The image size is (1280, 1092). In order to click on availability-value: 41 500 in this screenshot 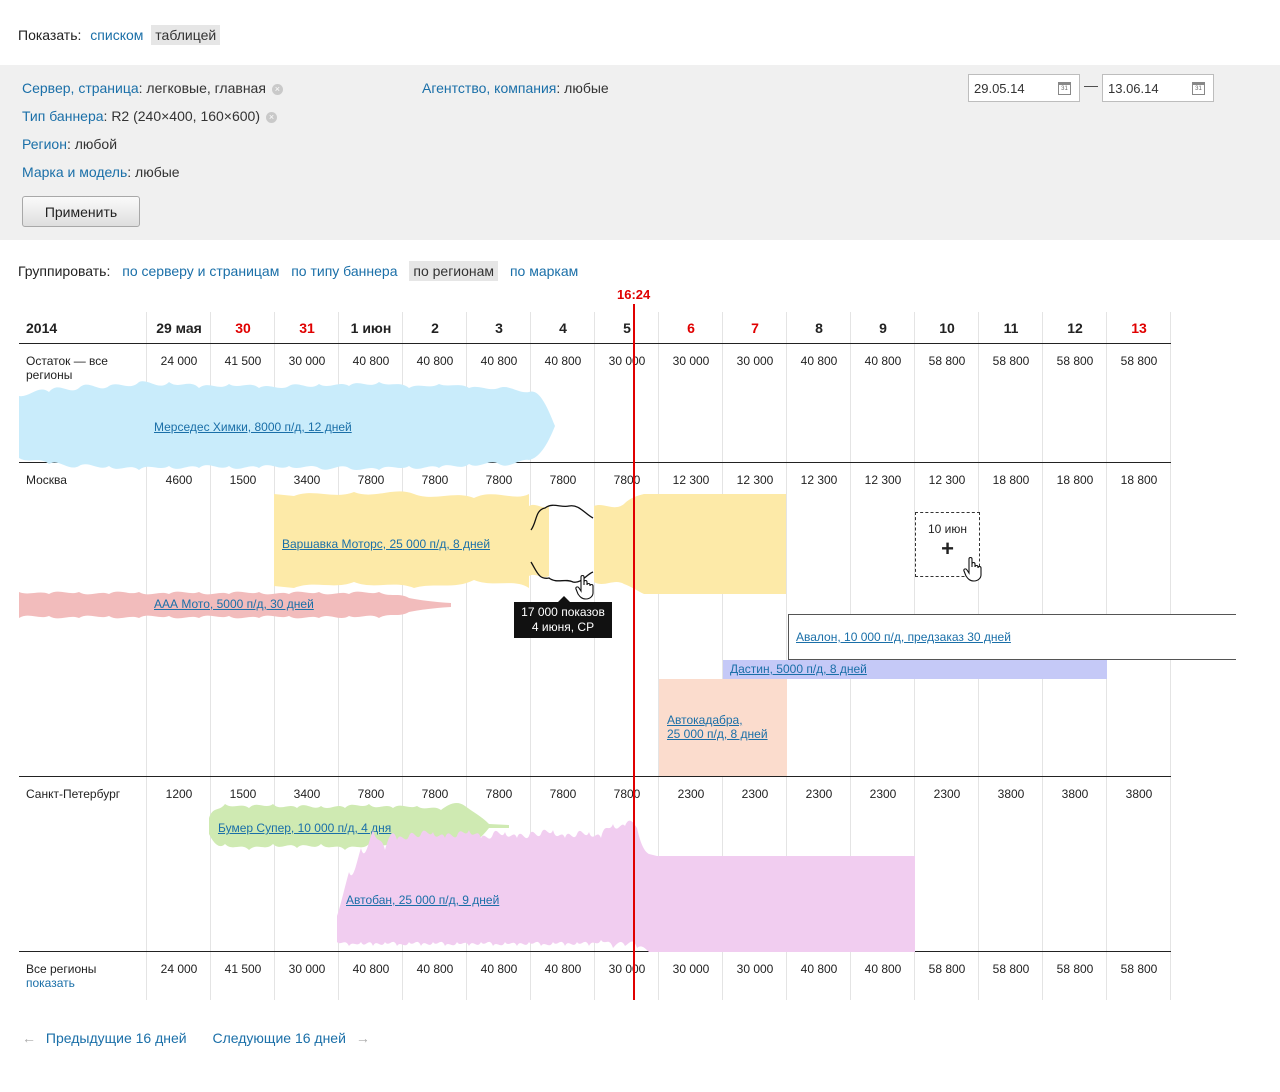, I will do `click(243, 969)`.